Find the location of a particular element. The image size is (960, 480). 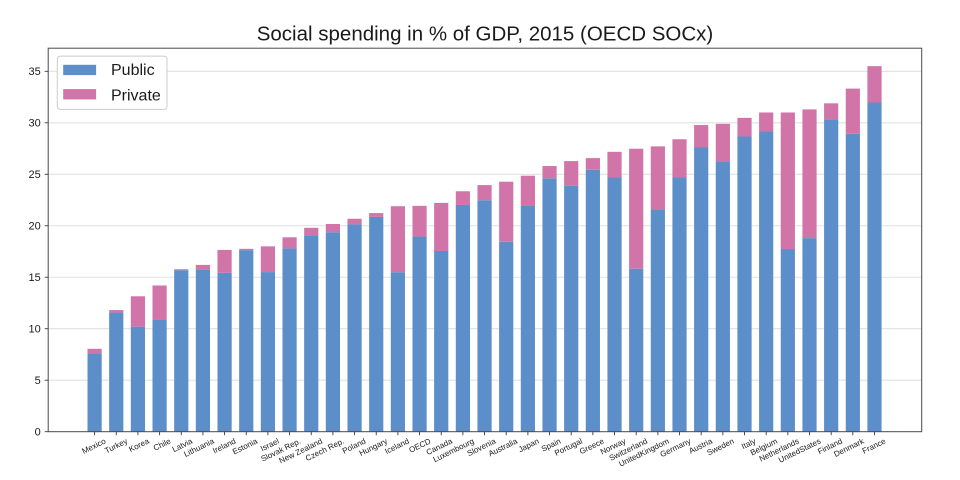

svg-text: 5 is located at coordinates (38, 381).